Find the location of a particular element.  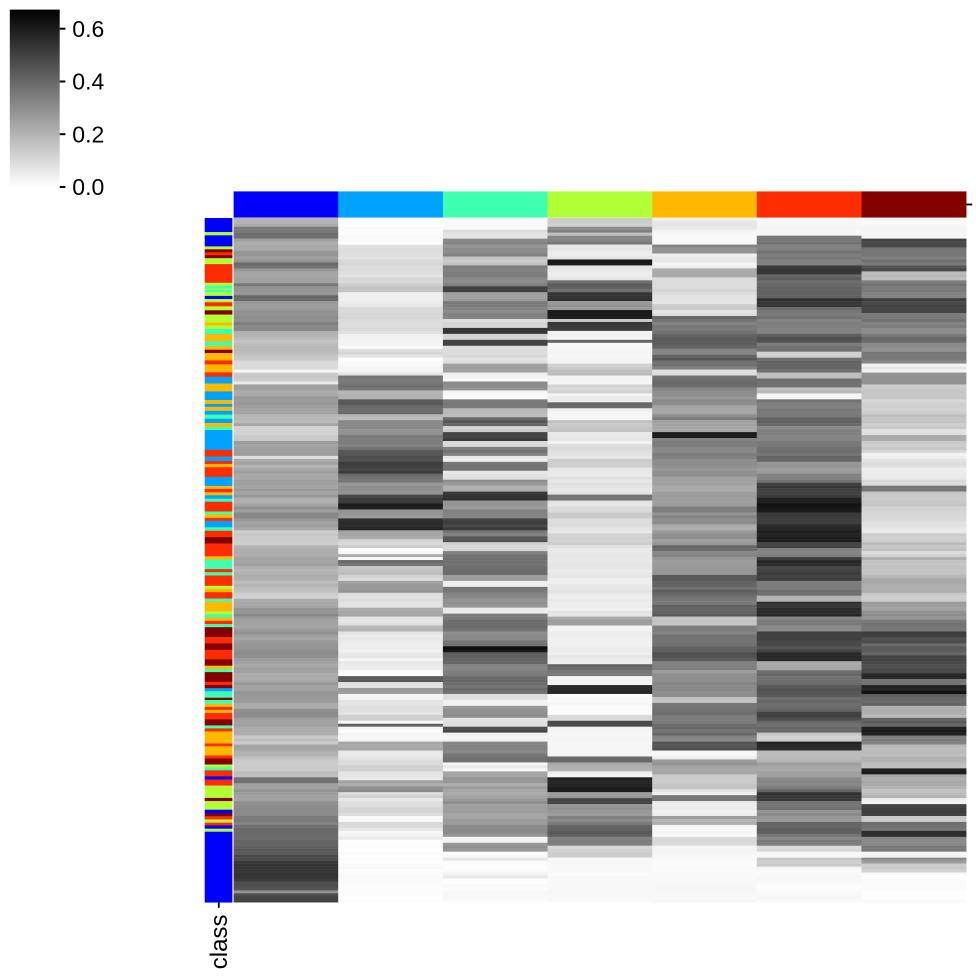

svg-text: 0.6 is located at coordinates (88, 29).